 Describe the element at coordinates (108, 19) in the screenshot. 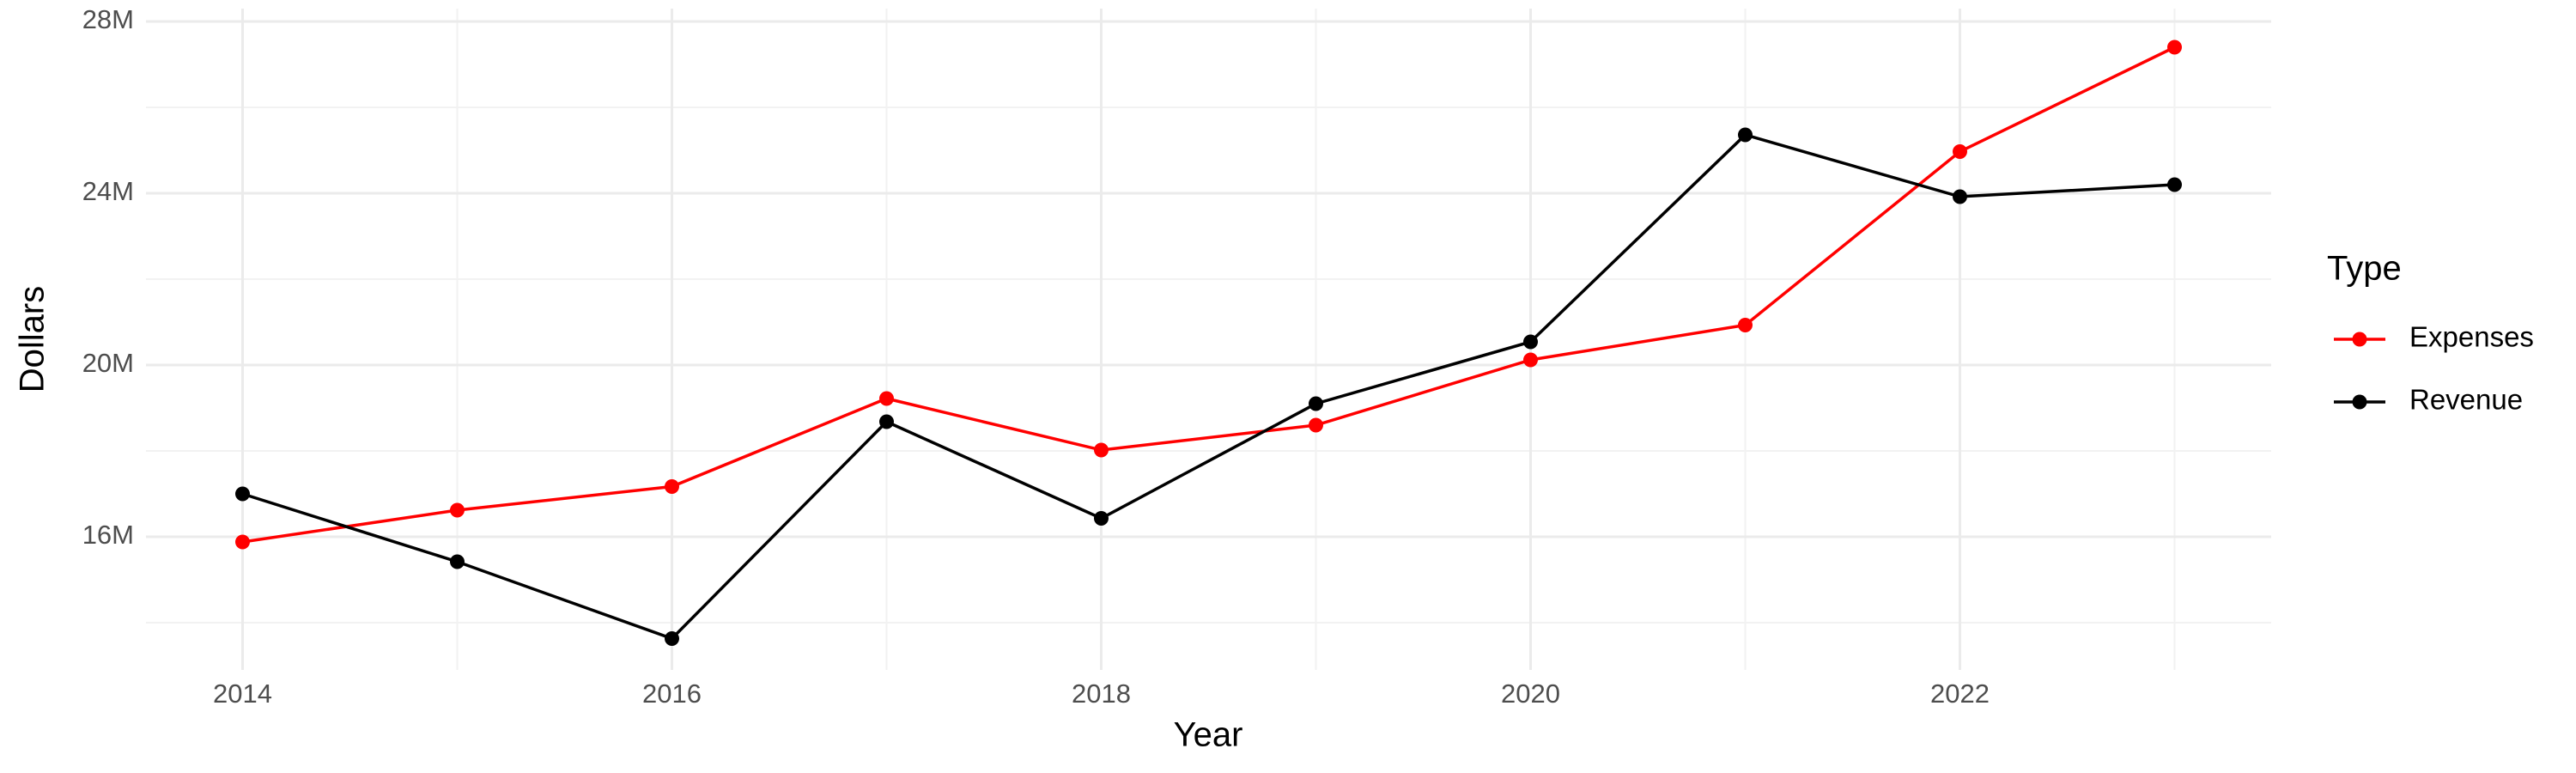

I see `y-tick-label: 28M` at that location.